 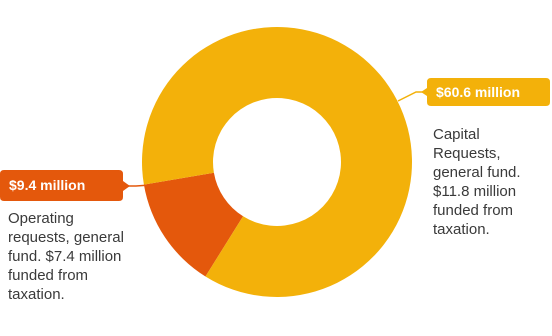 What do you see at coordinates (411, 96) in the screenshot?
I see `capital-value-callout-leader-line` at bounding box center [411, 96].